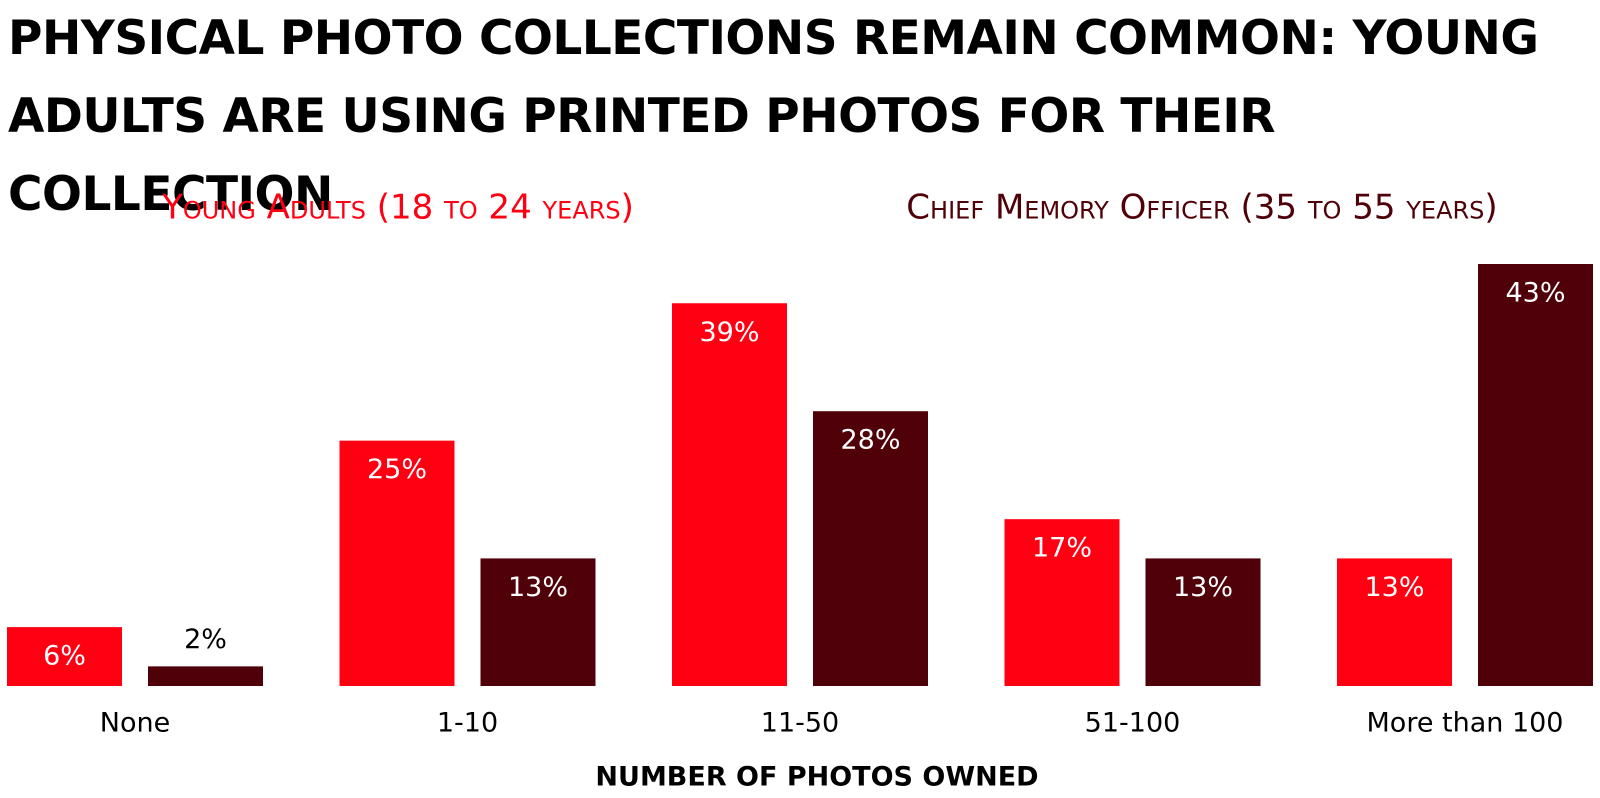 The height and width of the screenshot is (798, 1600). What do you see at coordinates (1465, 723) in the screenshot?
I see `x-tick-label: More than 100` at bounding box center [1465, 723].